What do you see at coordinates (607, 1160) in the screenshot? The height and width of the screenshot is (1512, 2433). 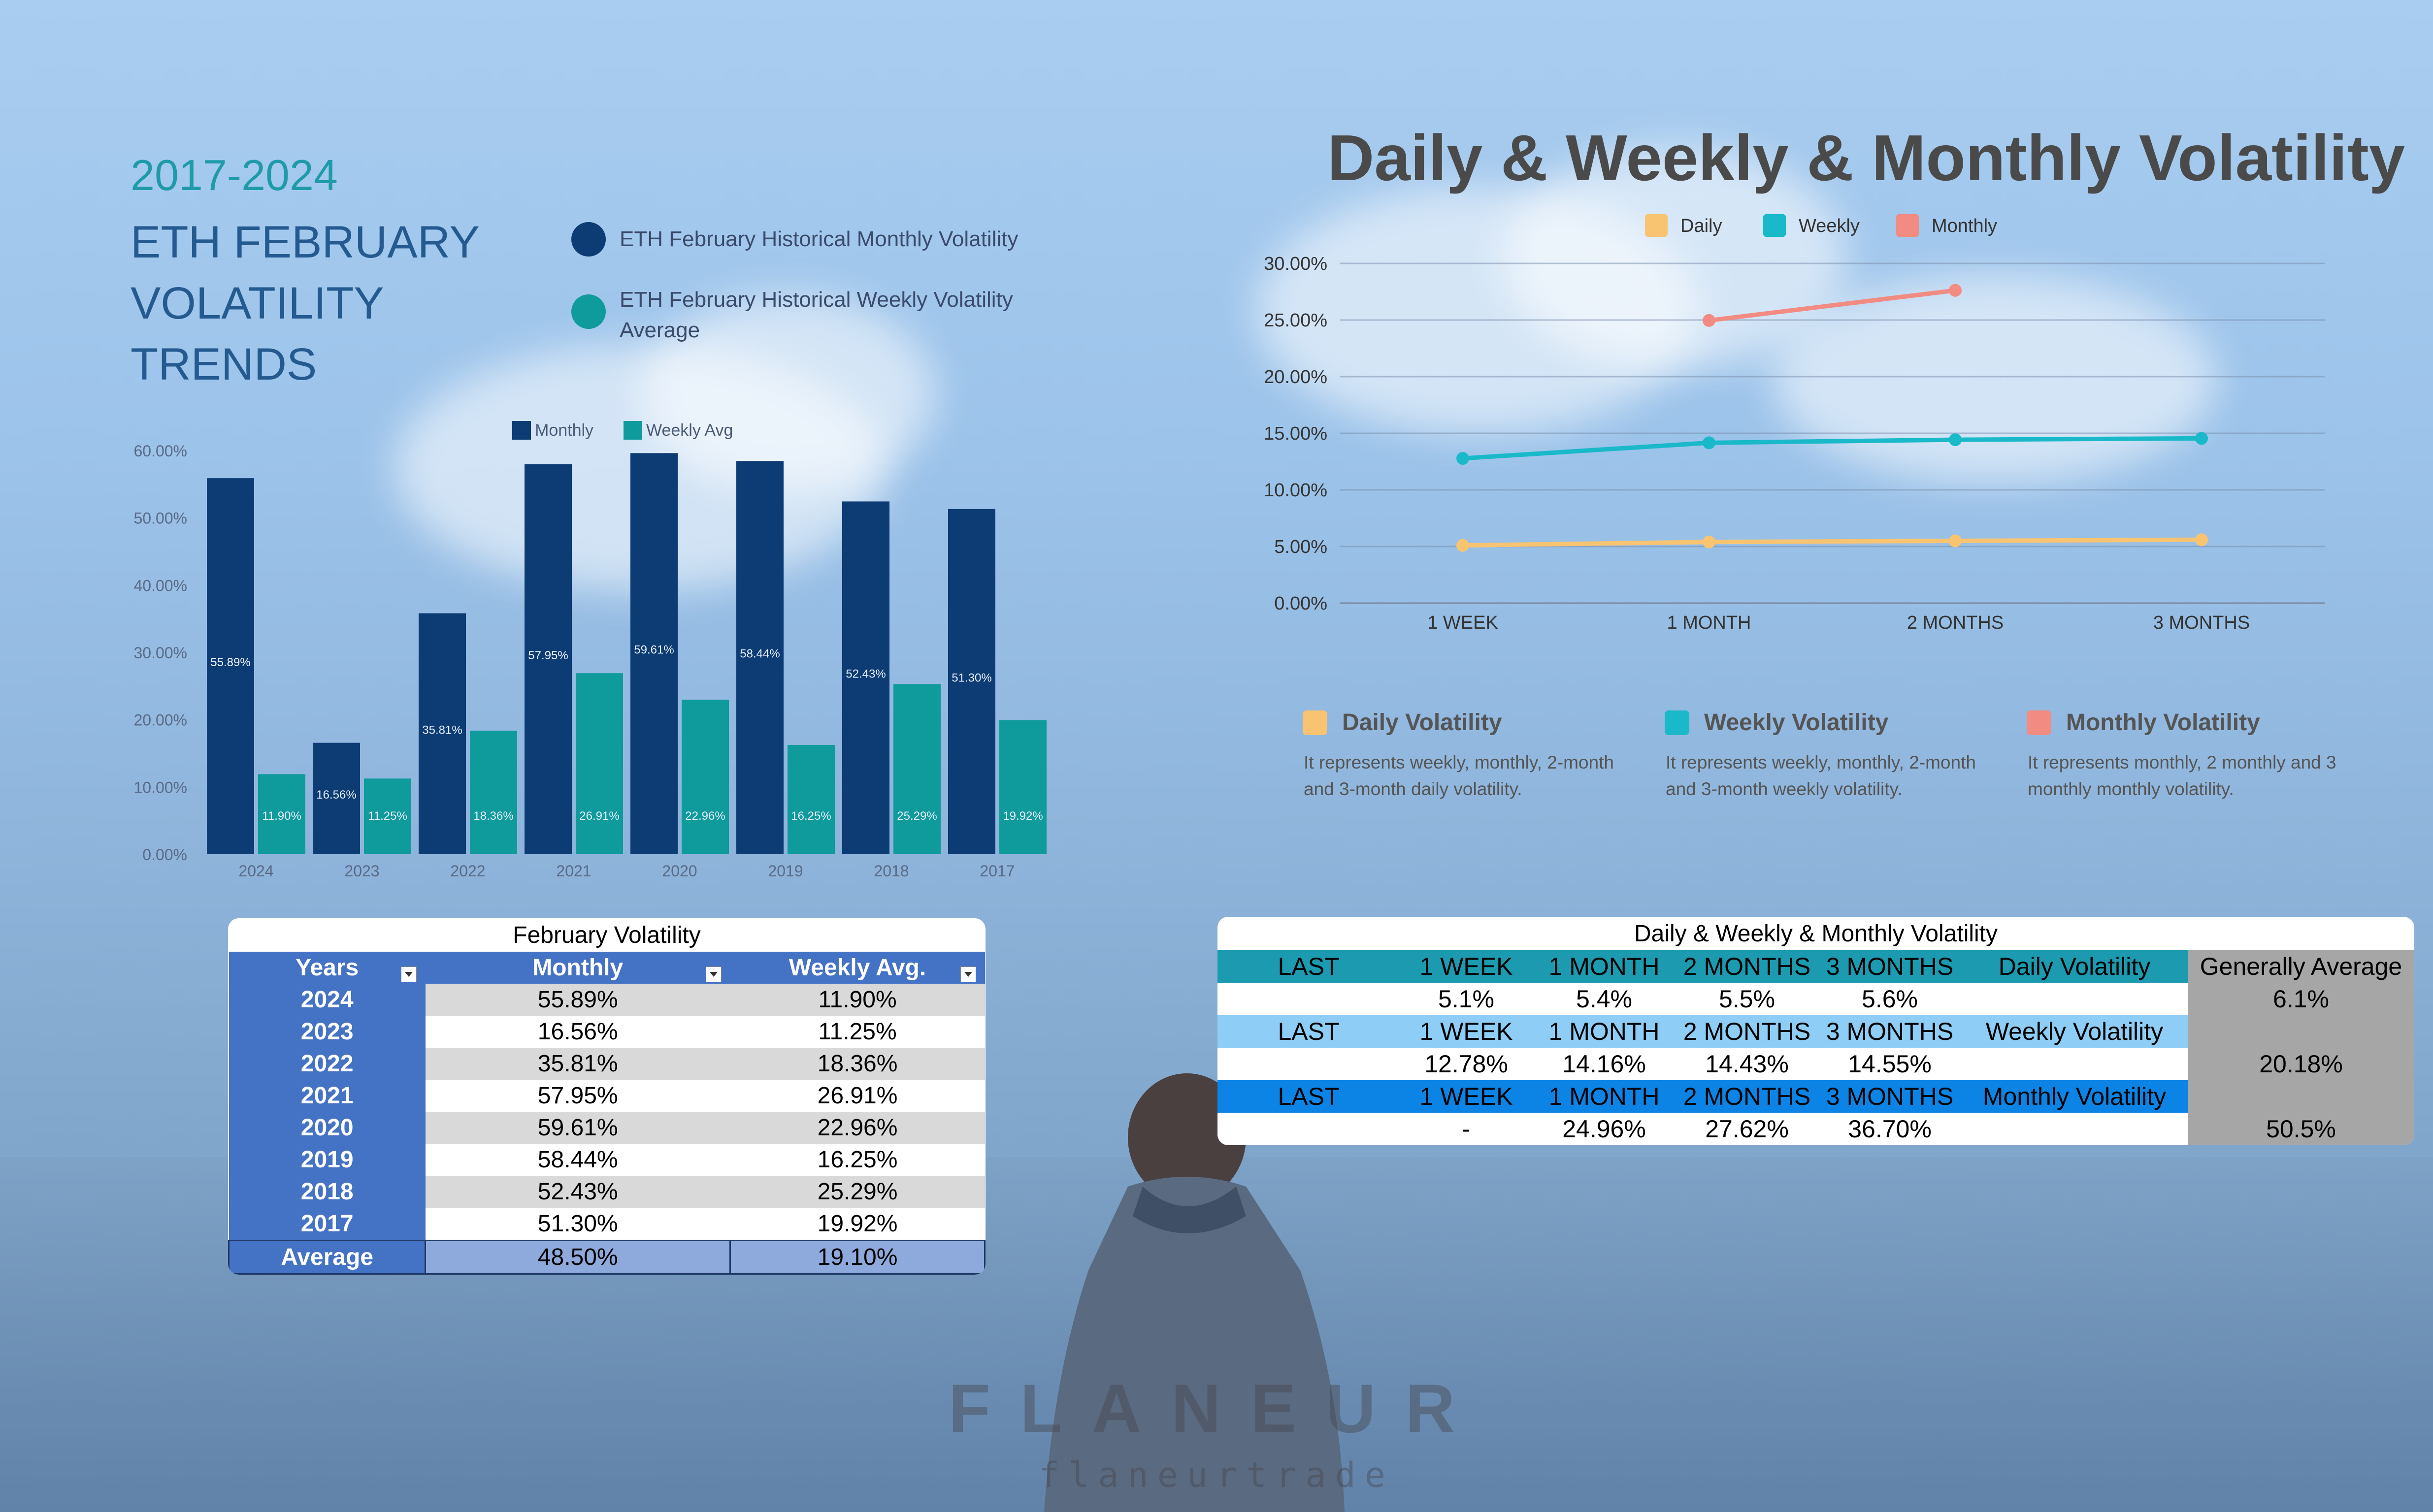 I see `table-row: 2019 58.44% 16.25%` at bounding box center [607, 1160].